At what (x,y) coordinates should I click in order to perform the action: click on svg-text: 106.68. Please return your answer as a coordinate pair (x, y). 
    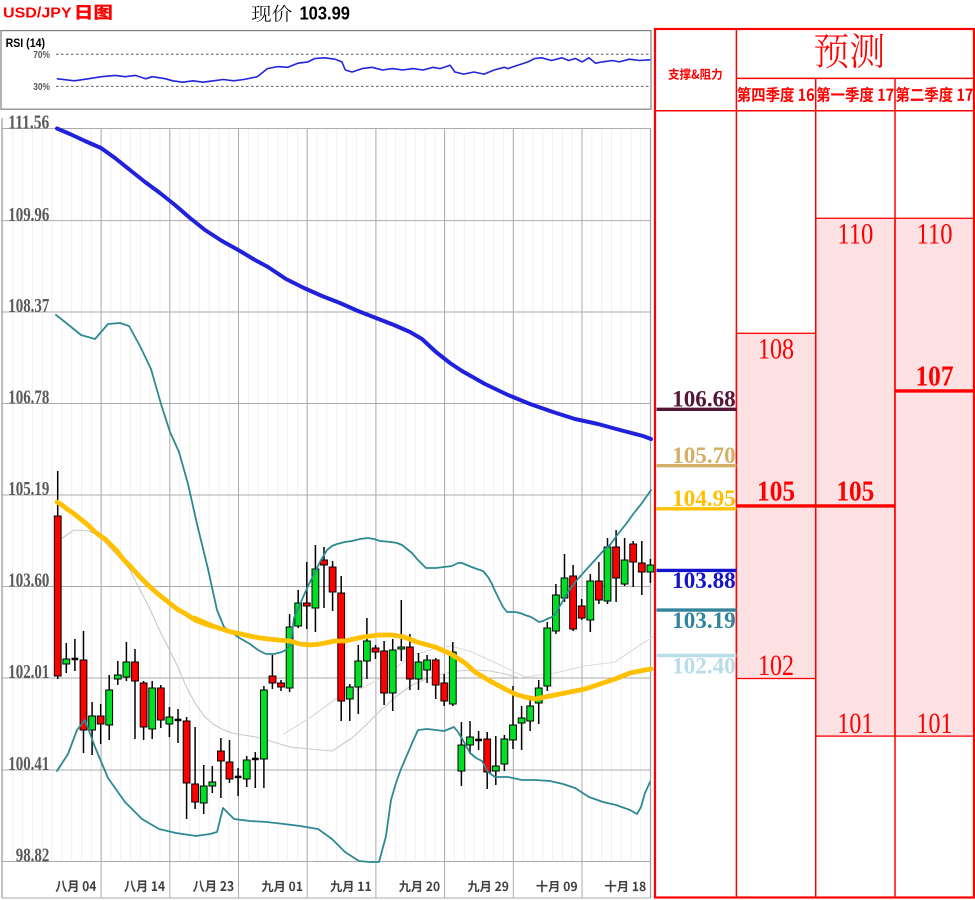
    Looking at the image, I should click on (704, 399).